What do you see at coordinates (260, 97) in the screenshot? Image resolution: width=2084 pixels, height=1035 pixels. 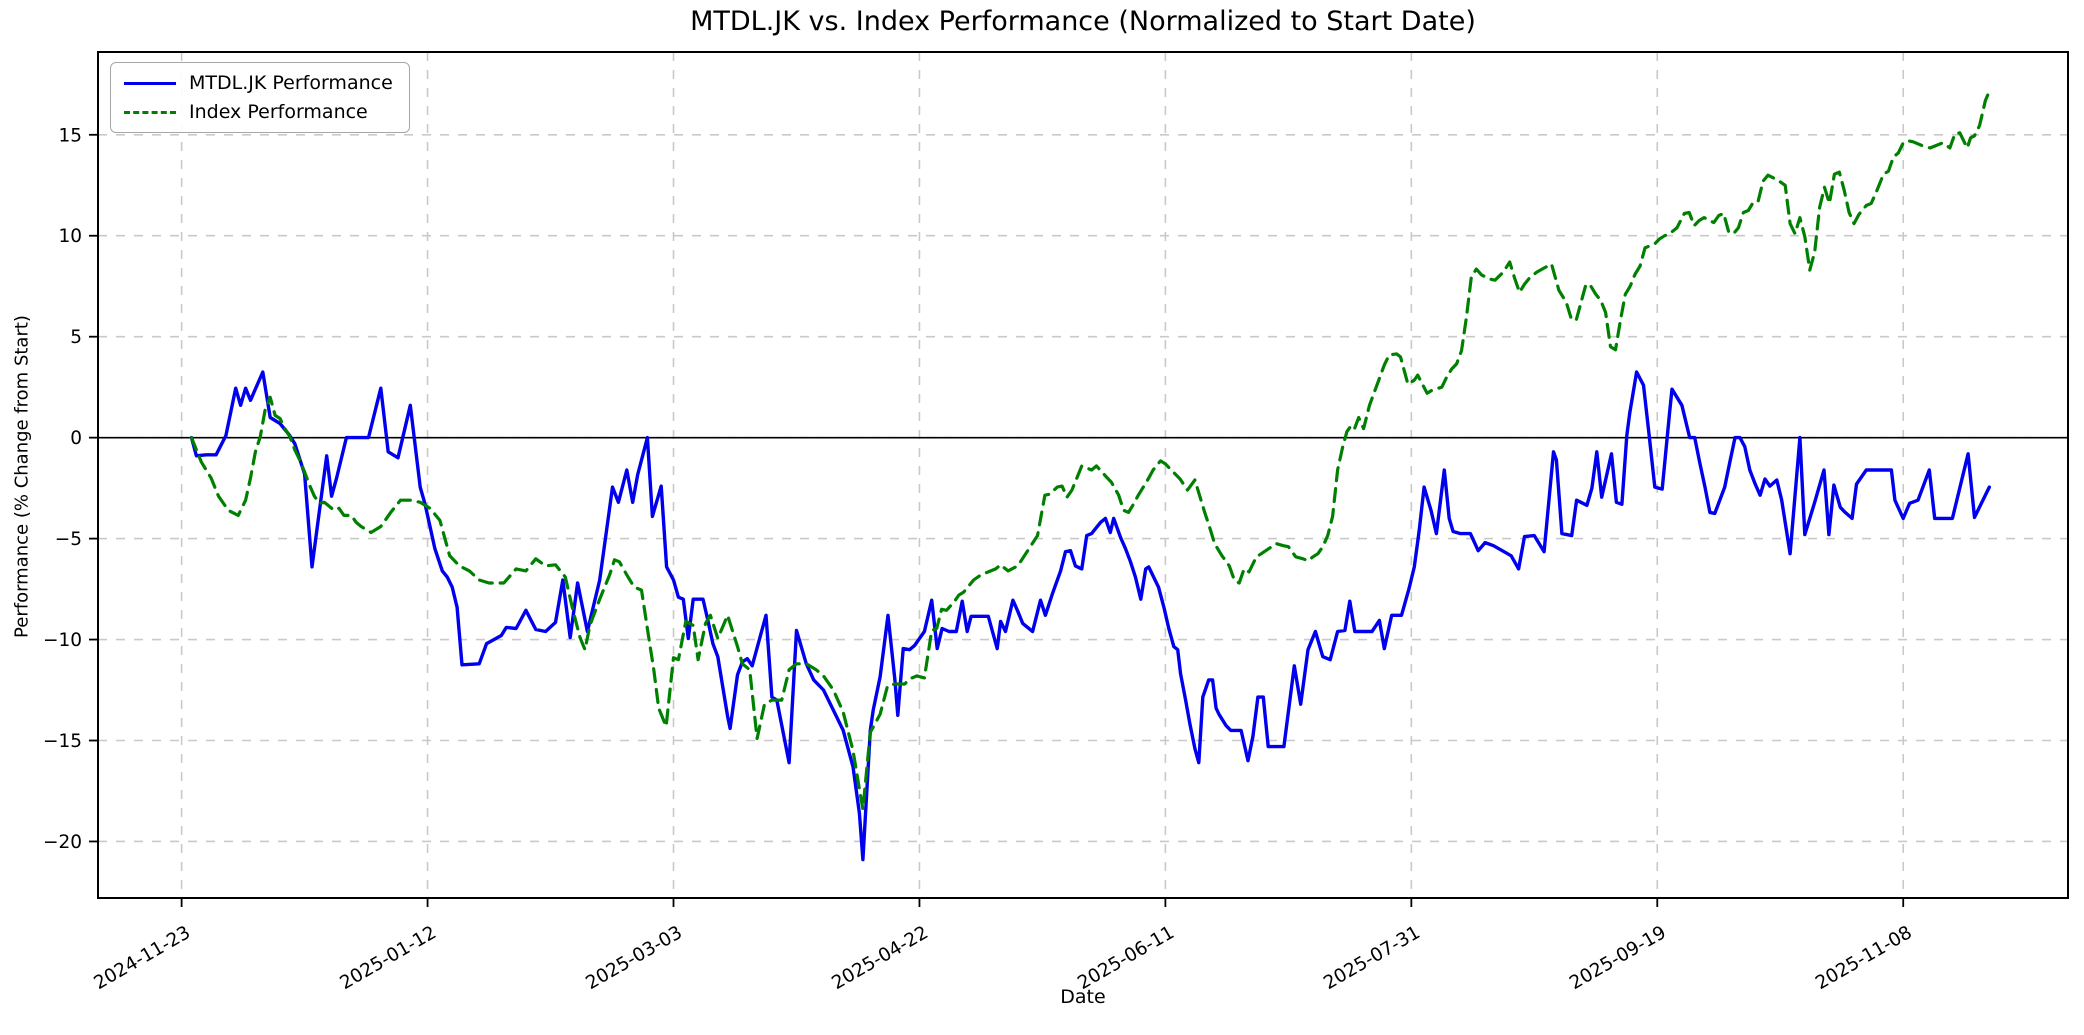 I see `legend: MTDL.JK Performance Index Performance` at bounding box center [260, 97].